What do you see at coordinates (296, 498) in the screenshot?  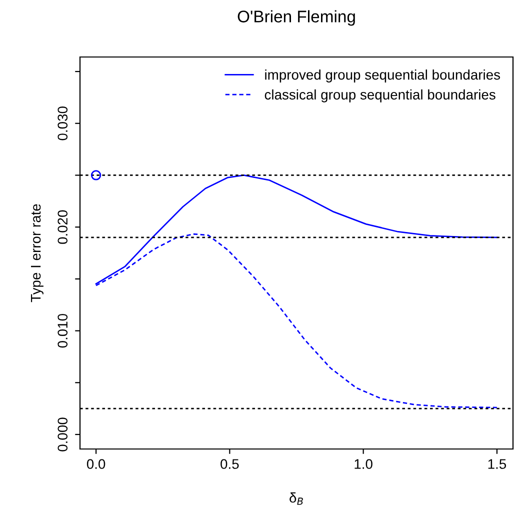 I see `x-axis-title: δ$_{B}$` at bounding box center [296, 498].